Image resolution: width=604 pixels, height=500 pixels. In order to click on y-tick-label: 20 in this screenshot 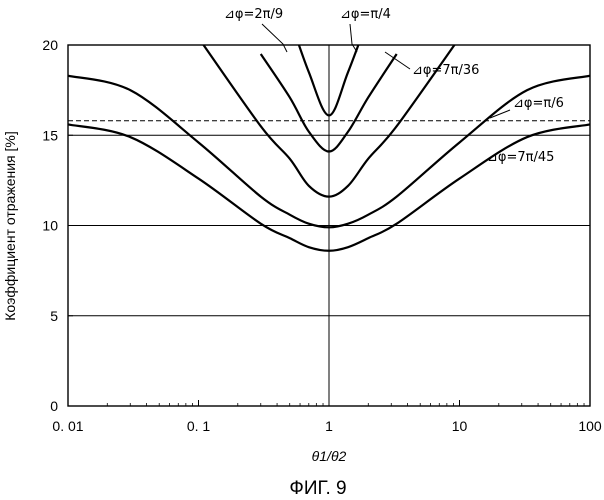, I will do `click(50, 45)`.